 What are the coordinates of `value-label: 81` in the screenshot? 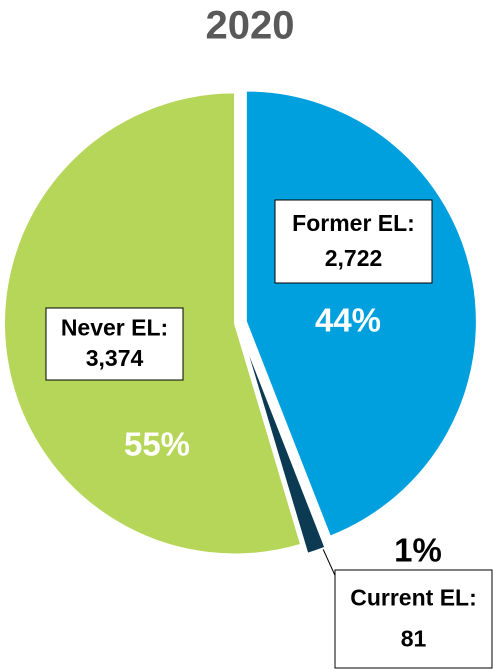 It's located at (414, 639).